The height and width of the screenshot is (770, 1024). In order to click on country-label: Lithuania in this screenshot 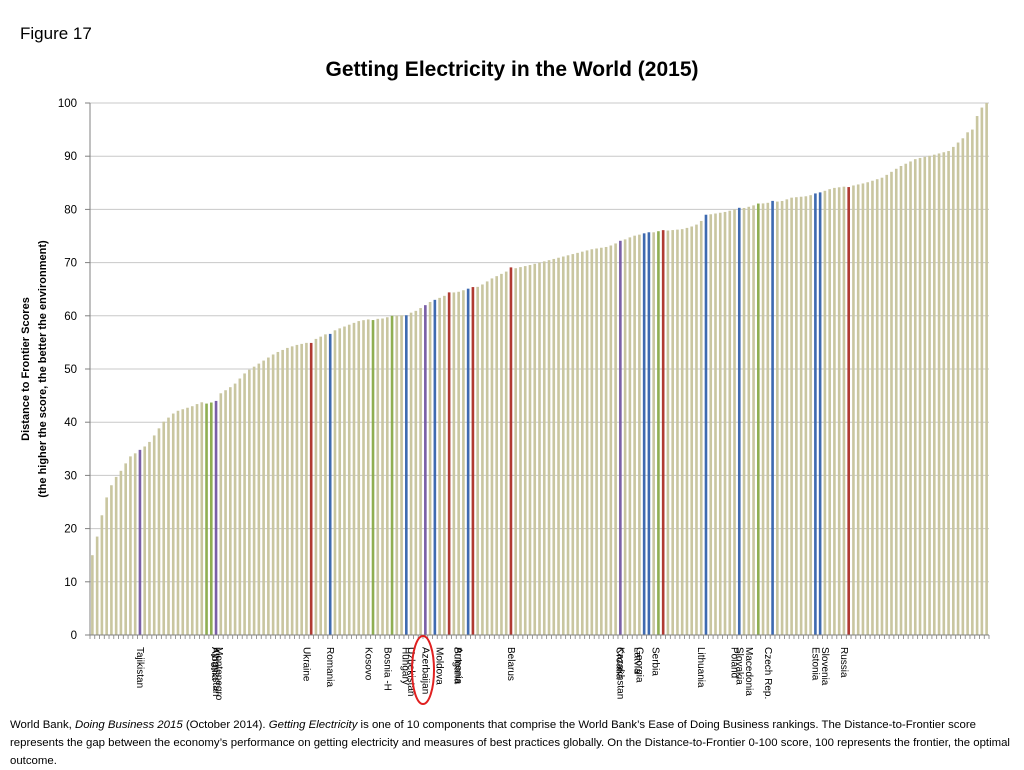, I will do `click(700, 667)`.